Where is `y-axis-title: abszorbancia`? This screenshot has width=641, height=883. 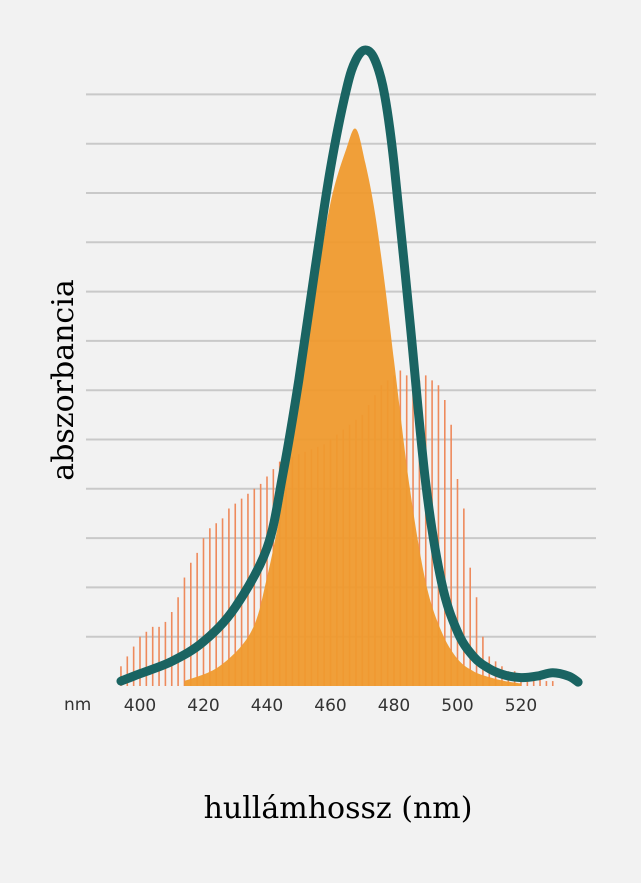
y-axis-title: abszorbancia is located at coordinates (63, 380).